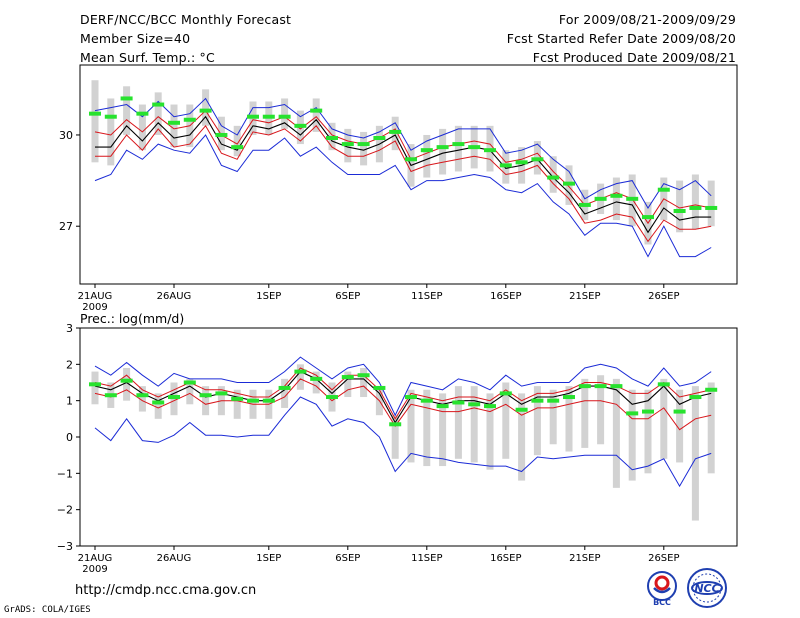 The width and height of the screenshot is (800, 618). Describe the element at coordinates (47, 610) in the screenshot. I see `grads-credit: GrADS: COLA/IGES` at that location.